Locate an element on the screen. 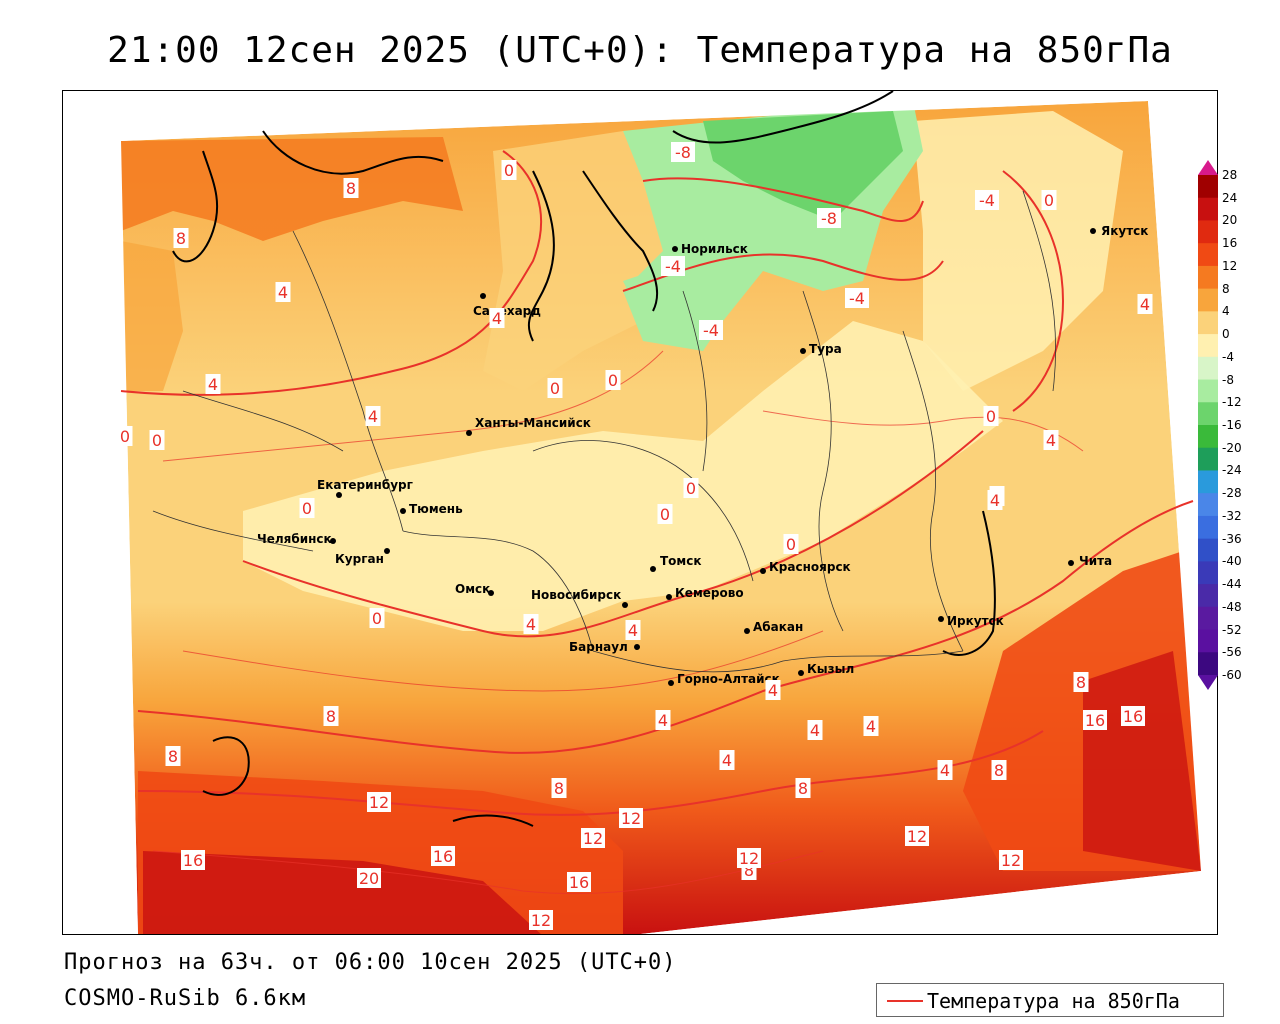 The height and width of the screenshot is (1024, 1280). city-label-chita: Чита is located at coordinates (1095, 561).